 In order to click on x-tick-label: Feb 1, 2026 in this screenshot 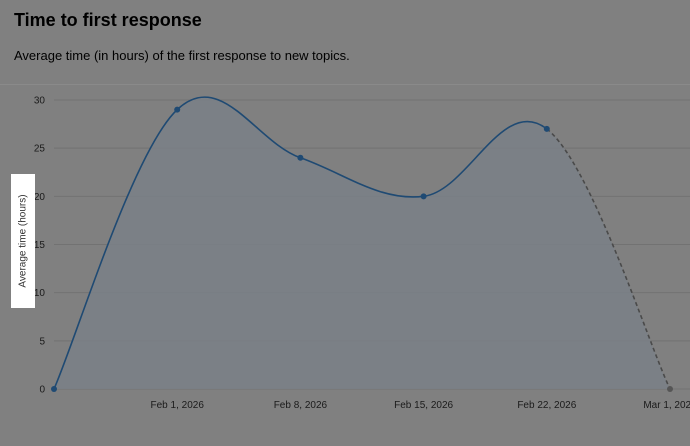, I will do `click(178, 405)`.